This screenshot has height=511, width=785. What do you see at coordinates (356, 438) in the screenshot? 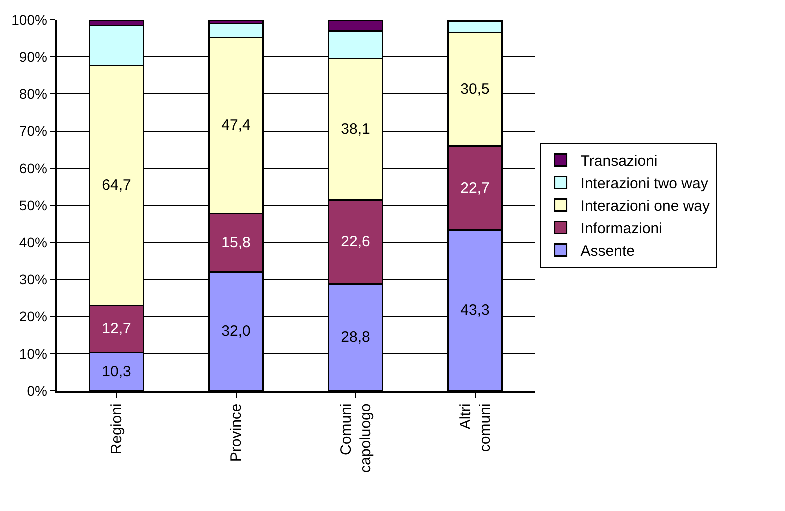
I see `x-tick-label: Comuni capoluogo` at bounding box center [356, 438].